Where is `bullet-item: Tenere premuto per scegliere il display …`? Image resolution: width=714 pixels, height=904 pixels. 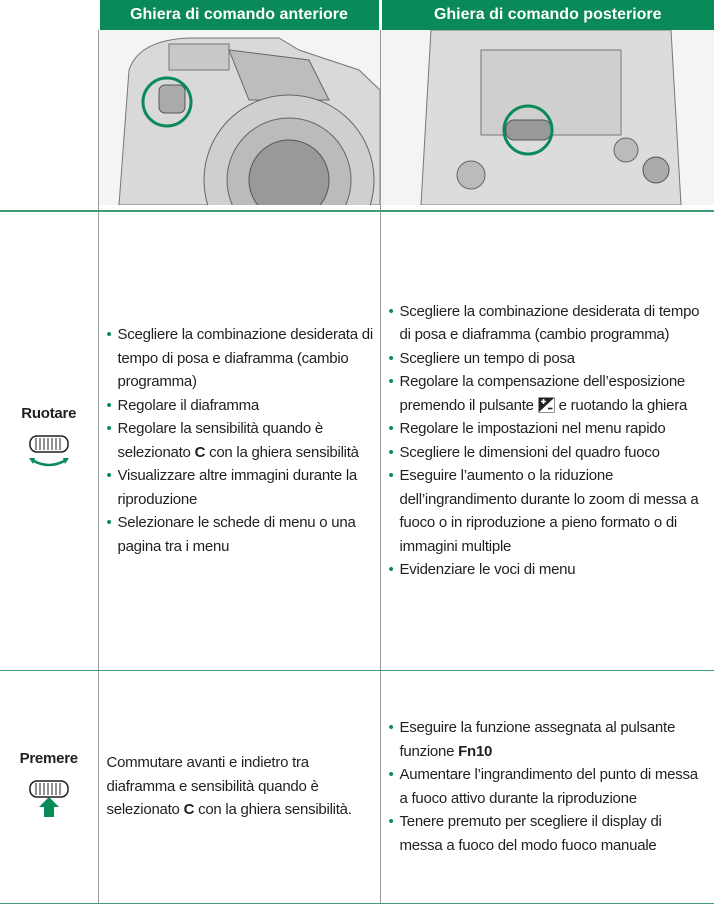 bullet-item: Tenere premuto per scegliere il display … is located at coordinates (549, 833).